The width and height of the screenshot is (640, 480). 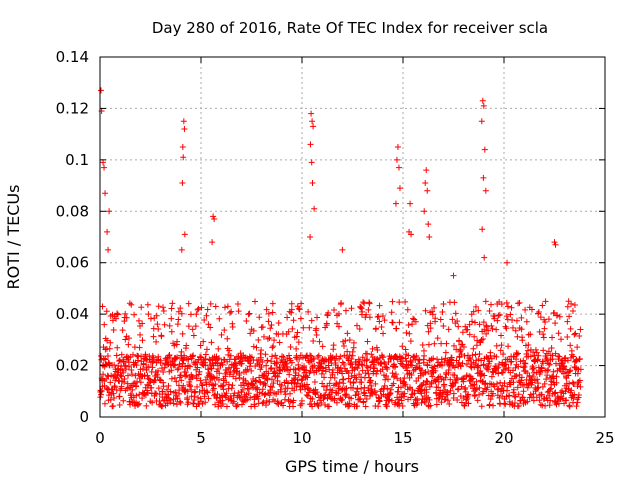 I want to click on y-tick-label: 0.04, so click(x=72, y=314).